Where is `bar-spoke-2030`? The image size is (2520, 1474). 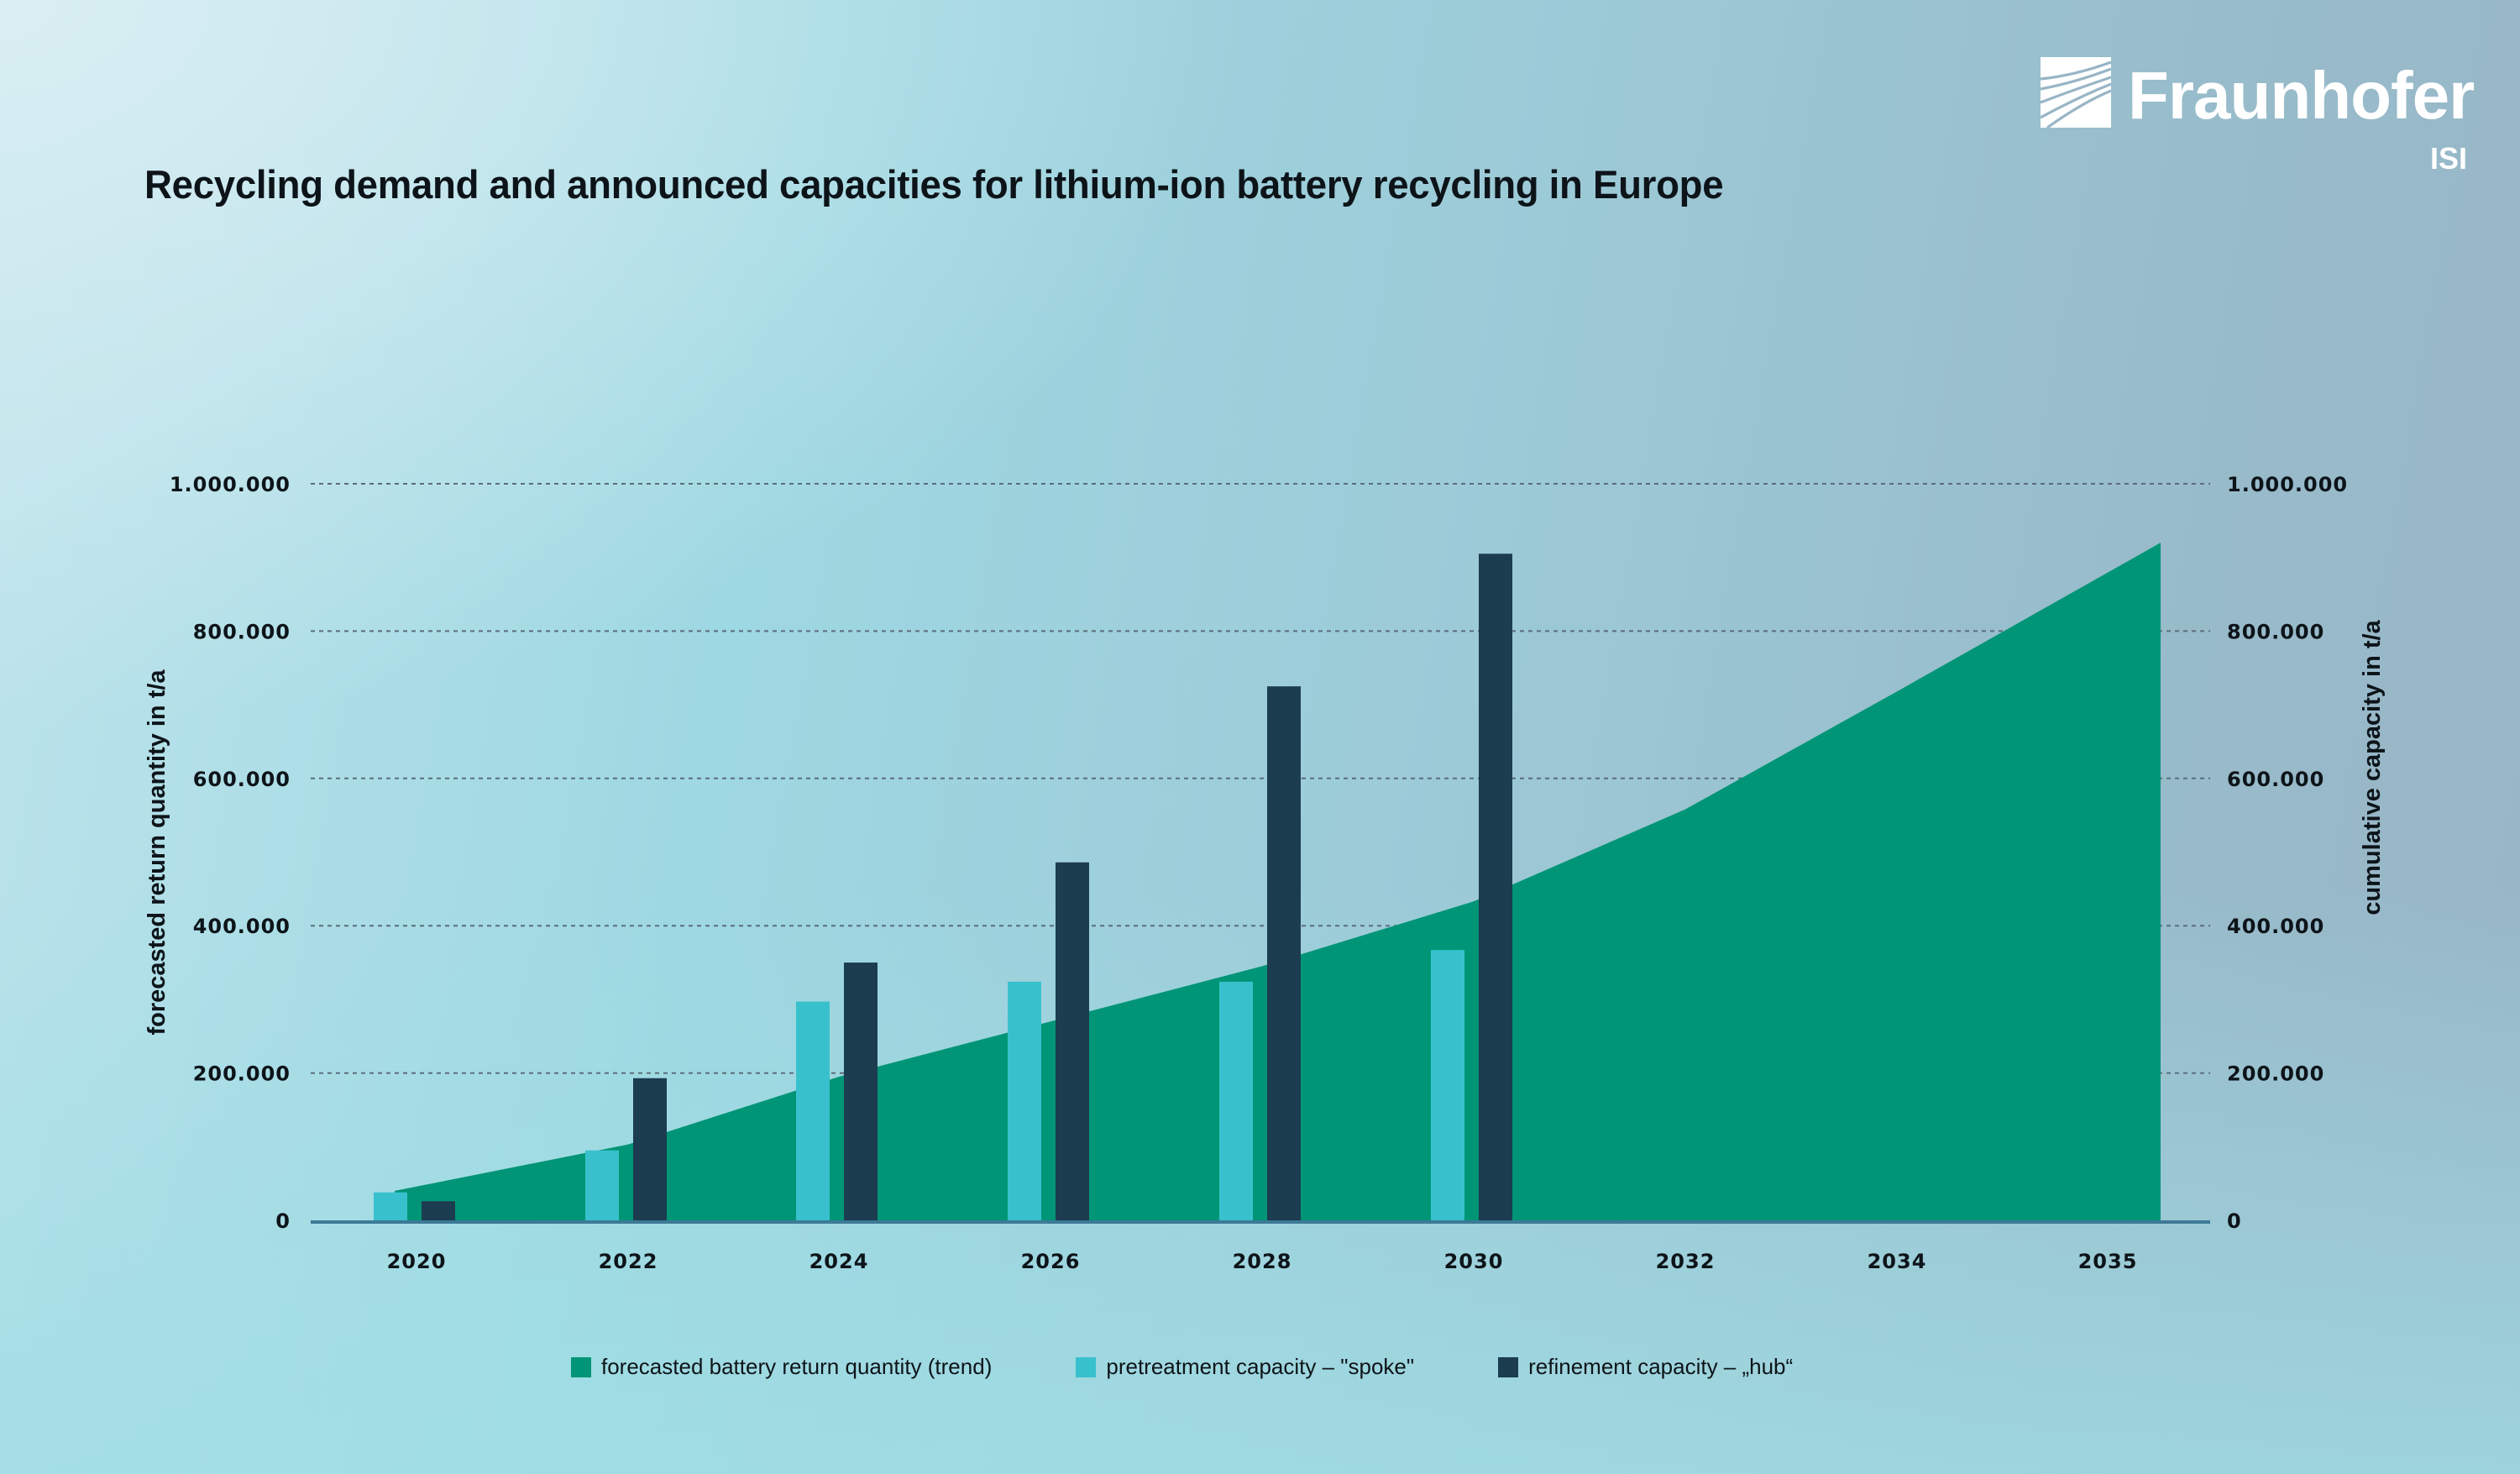
bar-spoke-2030 is located at coordinates (1447, 1085).